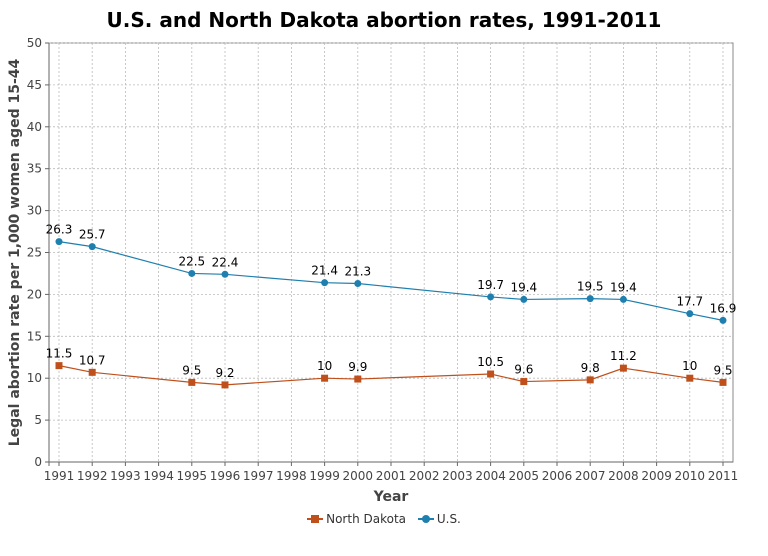 This screenshot has height=556, width=768. What do you see at coordinates (357, 272) in the screenshot?
I see `data-label: 21.3` at bounding box center [357, 272].